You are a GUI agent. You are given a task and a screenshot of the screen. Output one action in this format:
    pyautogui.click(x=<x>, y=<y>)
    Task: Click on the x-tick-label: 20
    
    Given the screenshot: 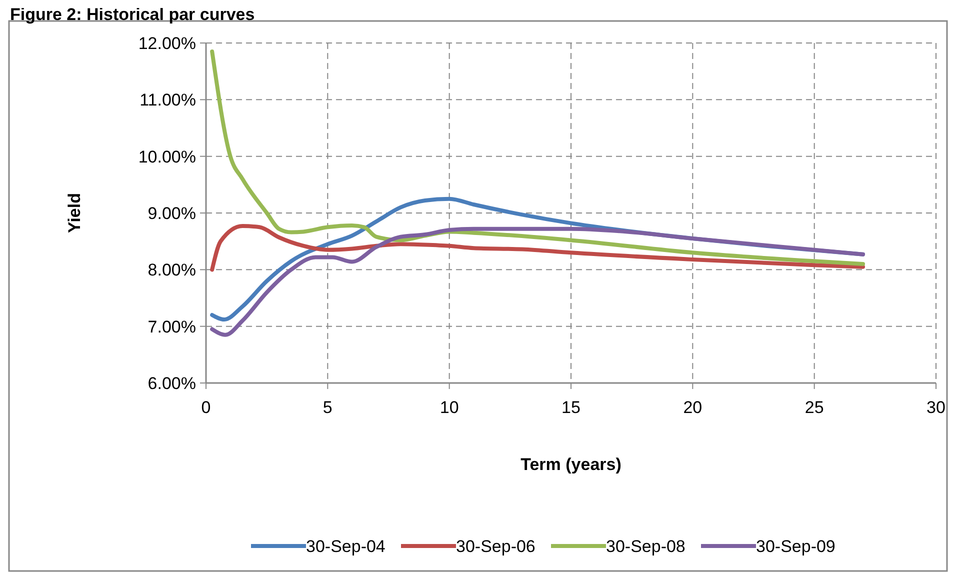 What is the action you would take?
    pyautogui.click(x=692, y=407)
    